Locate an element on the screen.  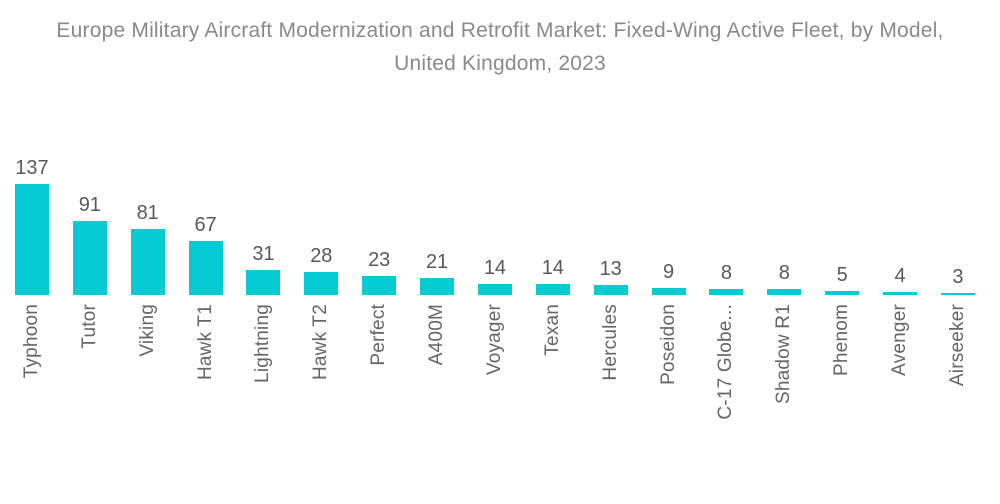
category-label: Poseidon is located at coordinates (668, 344).